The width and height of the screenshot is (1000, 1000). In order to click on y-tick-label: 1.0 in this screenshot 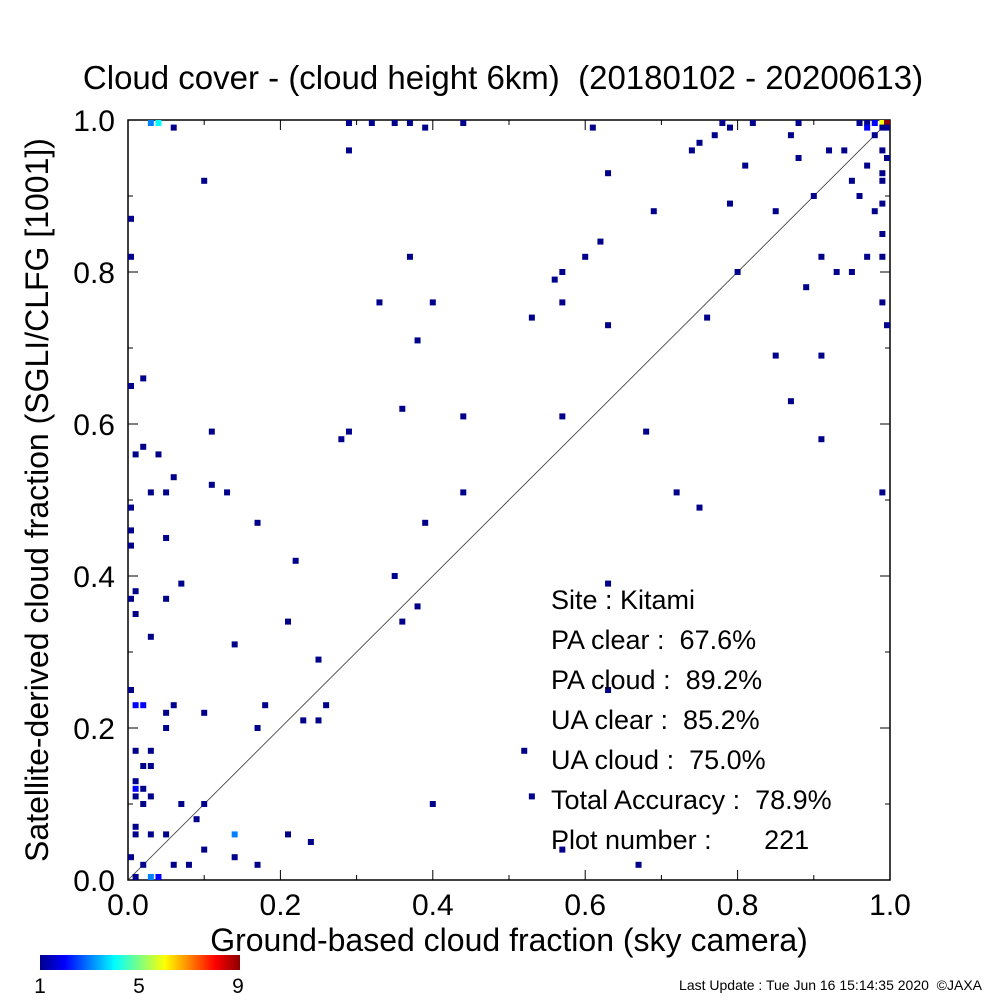, I will do `click(94, 121)`.